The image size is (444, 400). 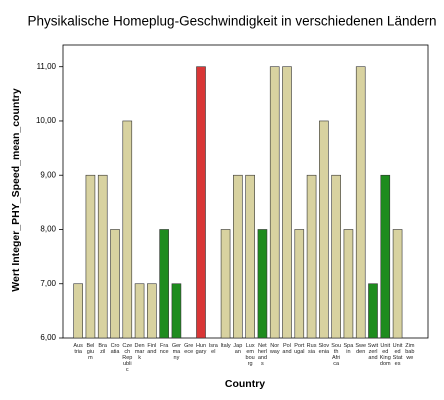 What do you see at coordinates (152, 349) in the screenshot?
I see `x-tick-label: Finl and` at bounding box center [152, 349].